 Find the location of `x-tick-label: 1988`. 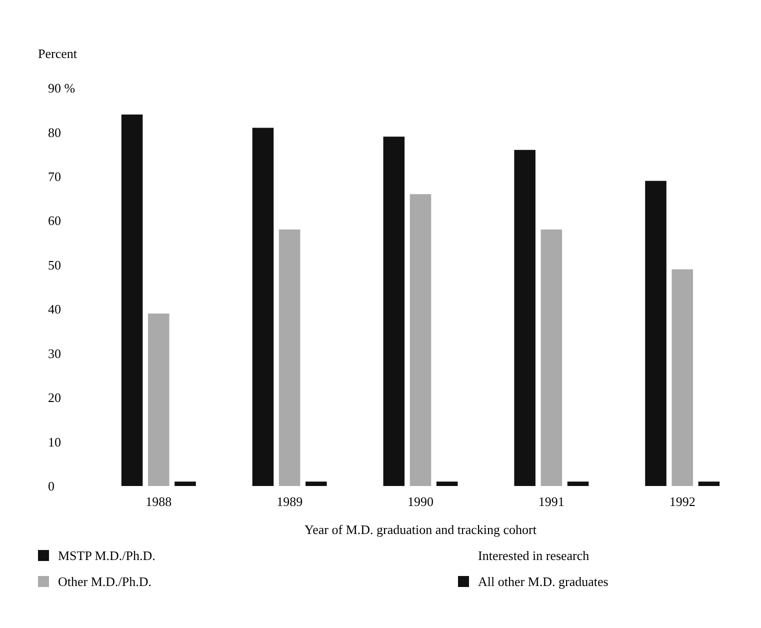

x-tick-label: 1988 is located at coordinates (159, 501).